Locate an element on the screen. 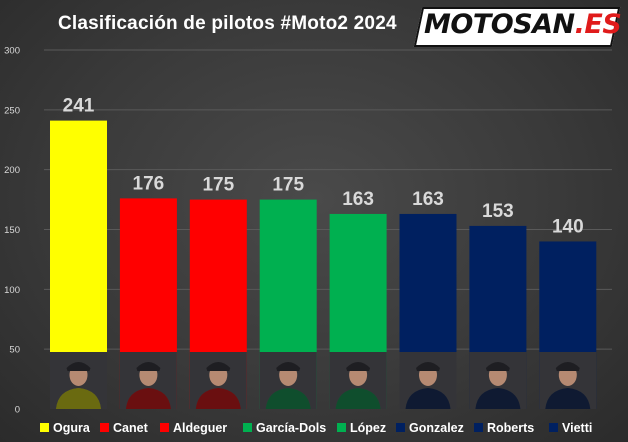 This screenshot has height=442, width=628. y-tick-label: 150 is located at coordinates (12, 230).